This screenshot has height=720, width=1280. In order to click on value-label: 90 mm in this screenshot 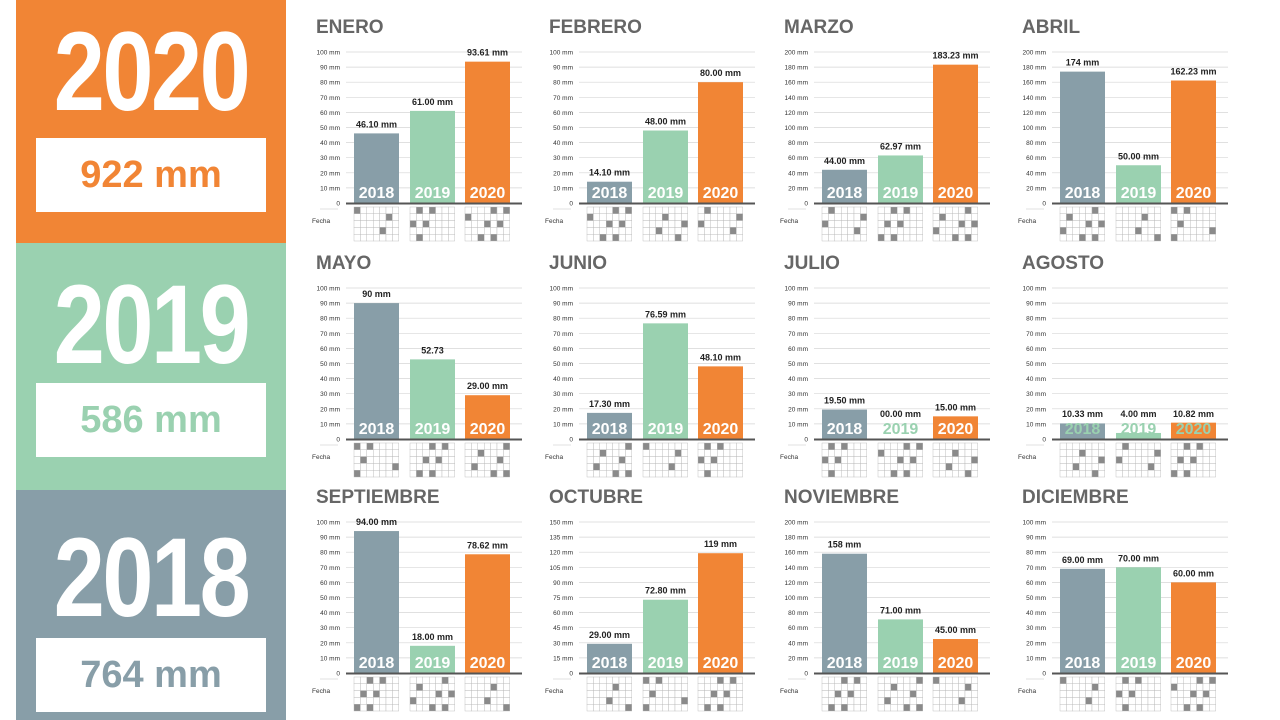, I will do `click(376, 294)`.